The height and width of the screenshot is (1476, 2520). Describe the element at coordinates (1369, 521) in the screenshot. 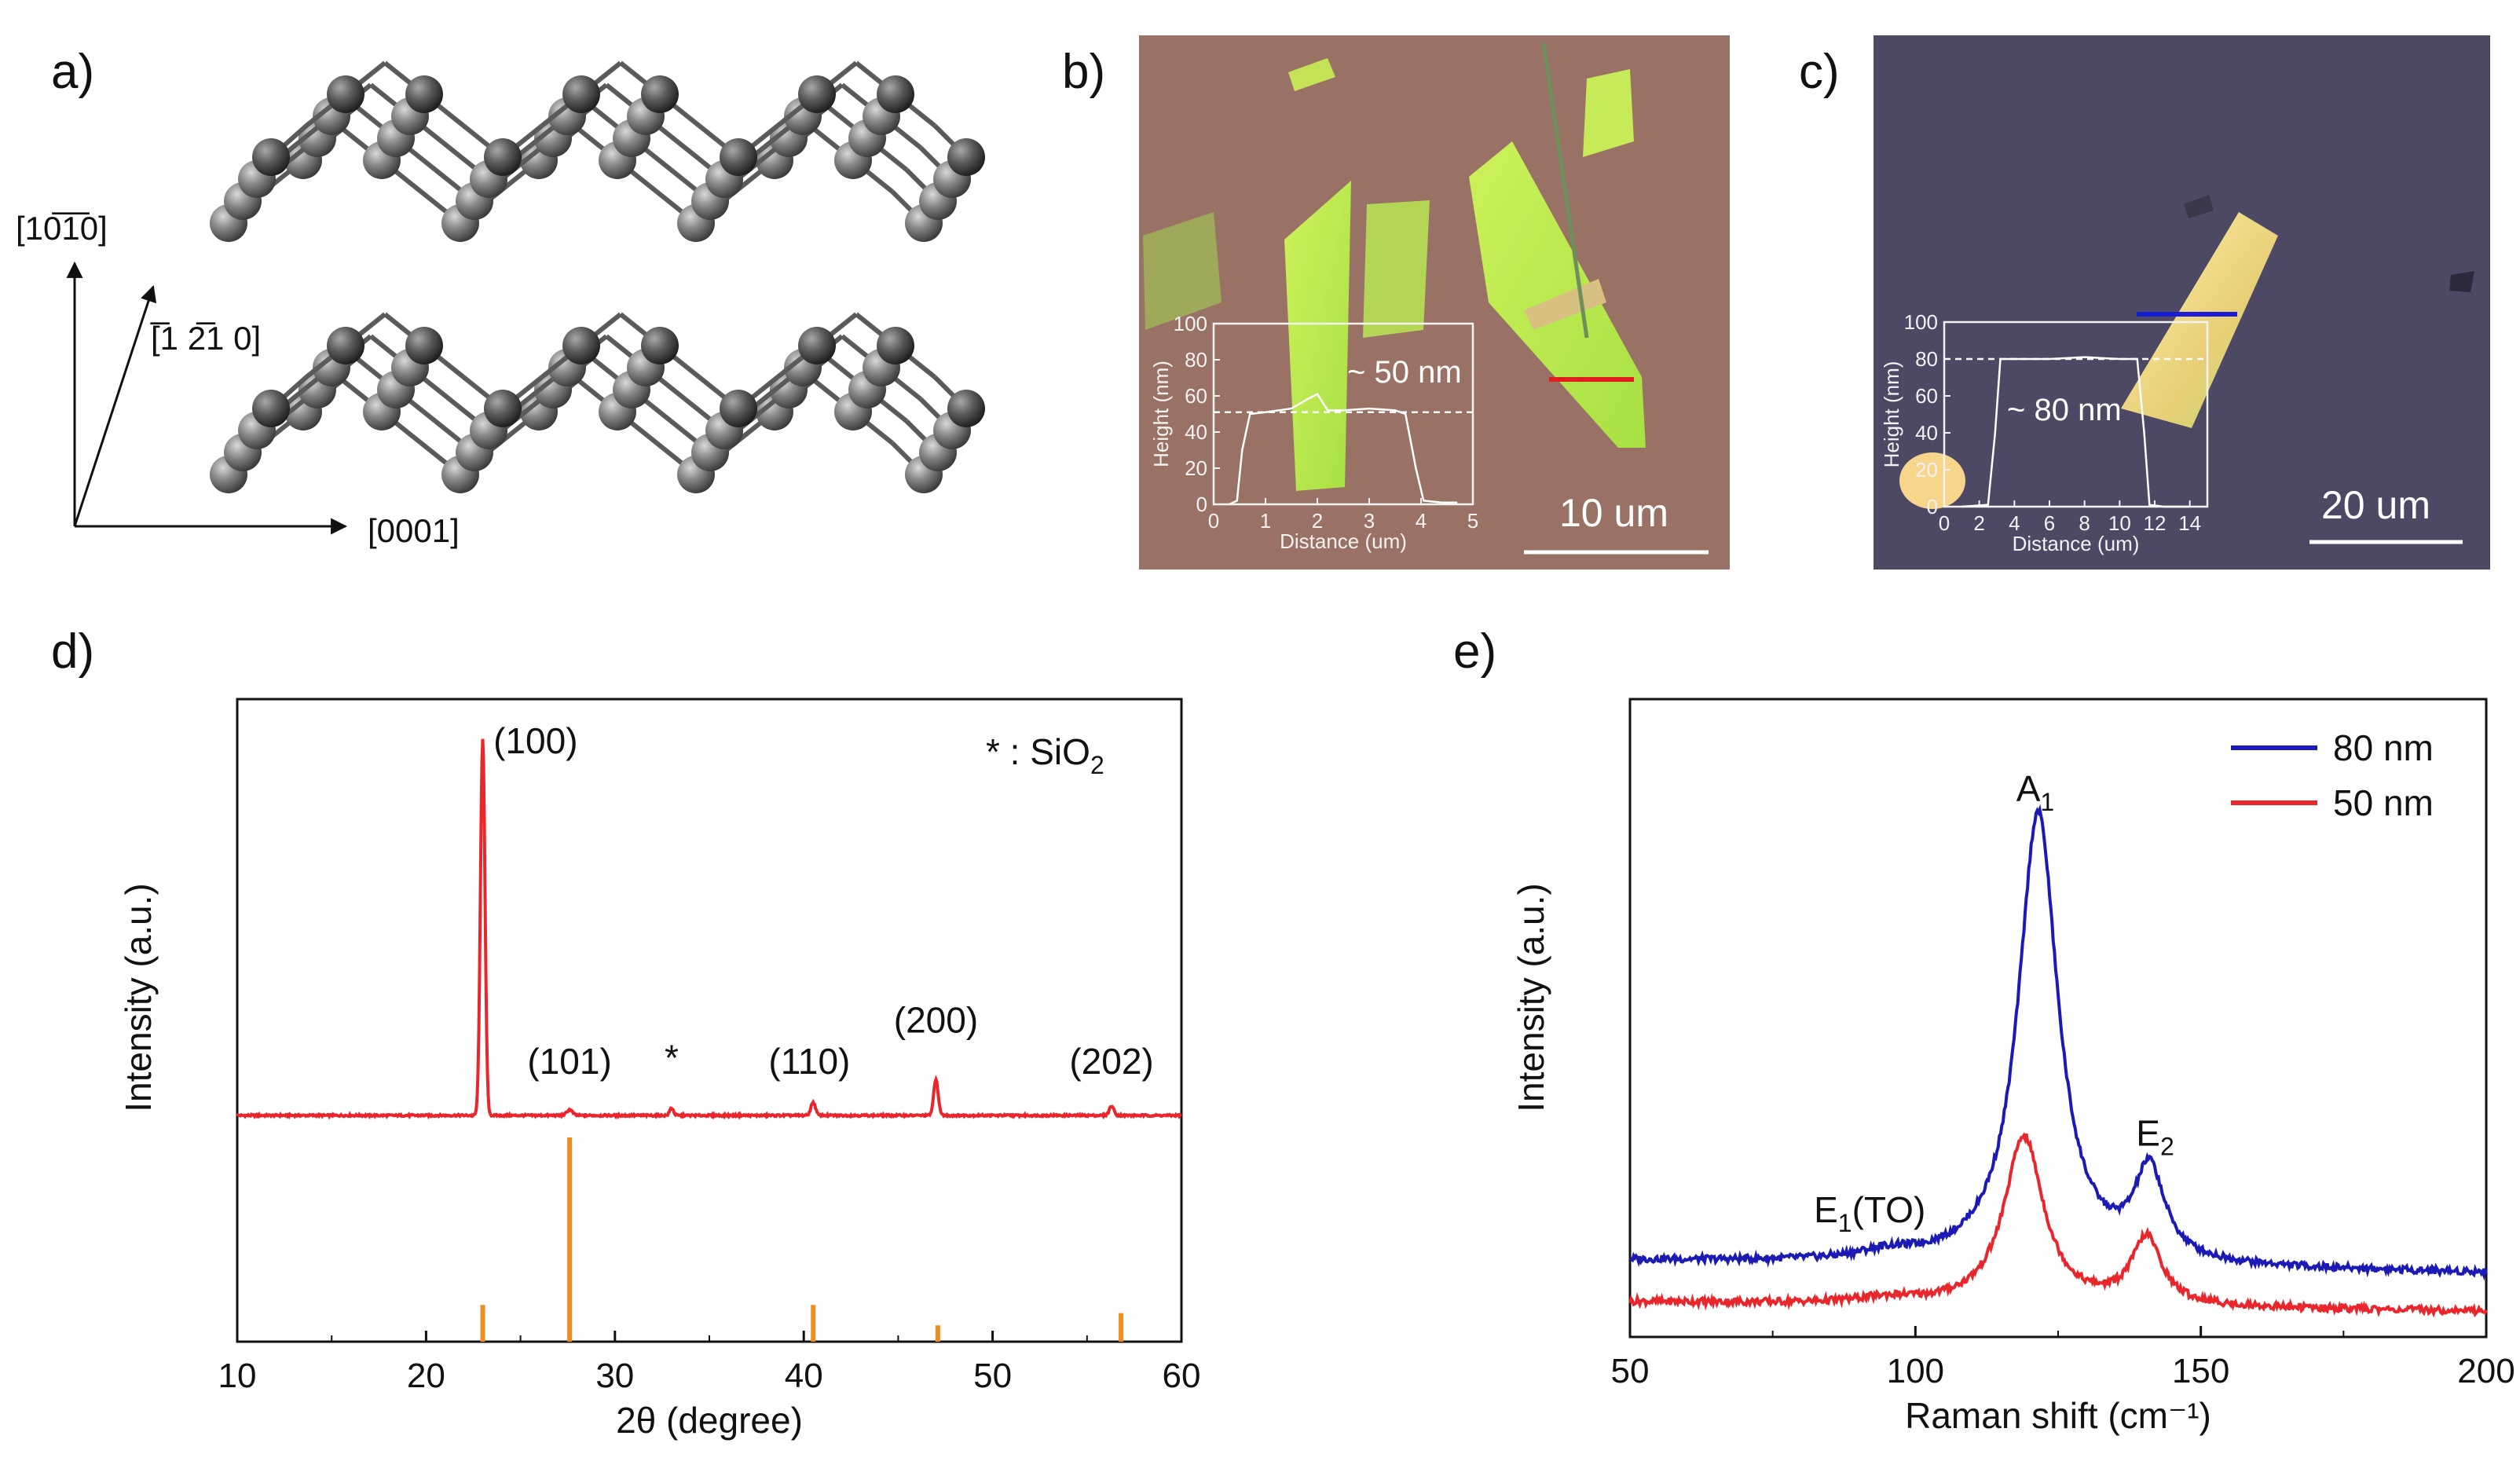

I see `inset-xtick-label: 3` at that location.